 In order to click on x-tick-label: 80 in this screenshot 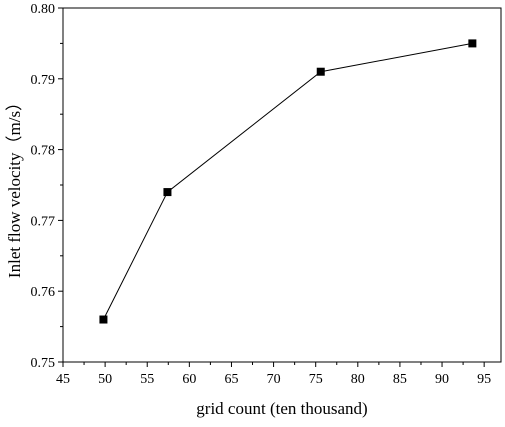, I will do `click(358, 379)`.